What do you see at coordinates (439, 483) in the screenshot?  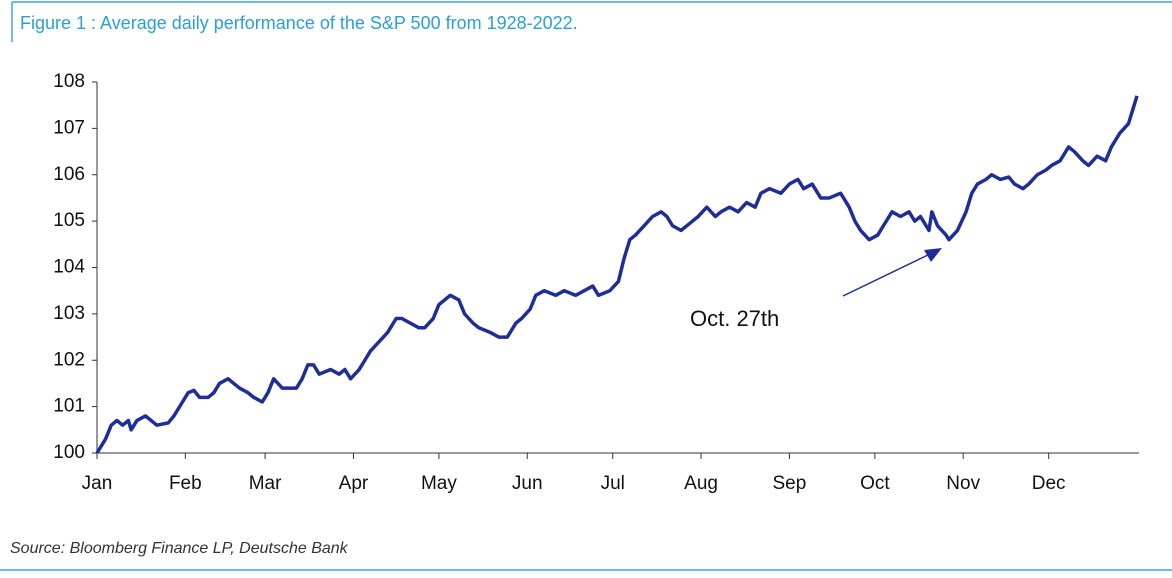 I see `x-tick-label: May` at bounding box center [439, 483].